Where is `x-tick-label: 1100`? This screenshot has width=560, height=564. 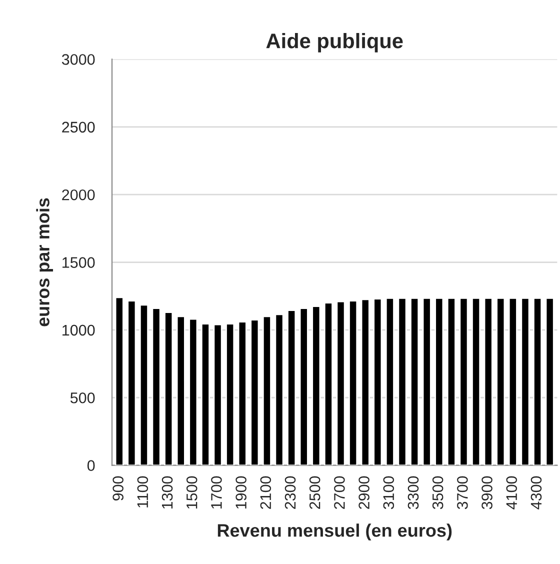
x-tick-label: 1100 is located at coordinates (142, 492).